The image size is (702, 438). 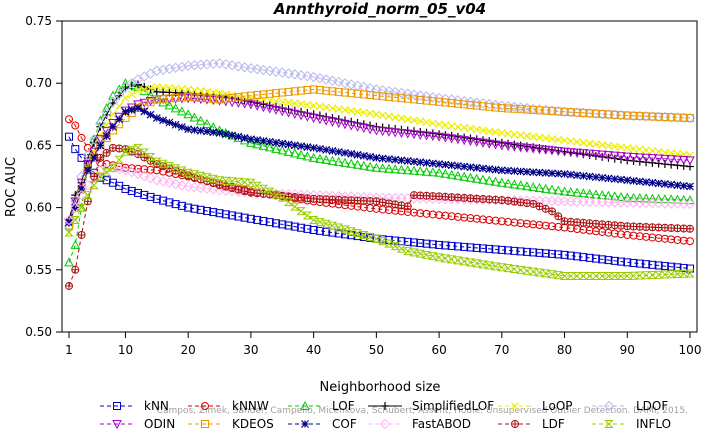 What do you see at coordinates (380, 387) in the screenshot?
I see `x-axis-label: Neighborhood size` at bounding box center [380, 387].